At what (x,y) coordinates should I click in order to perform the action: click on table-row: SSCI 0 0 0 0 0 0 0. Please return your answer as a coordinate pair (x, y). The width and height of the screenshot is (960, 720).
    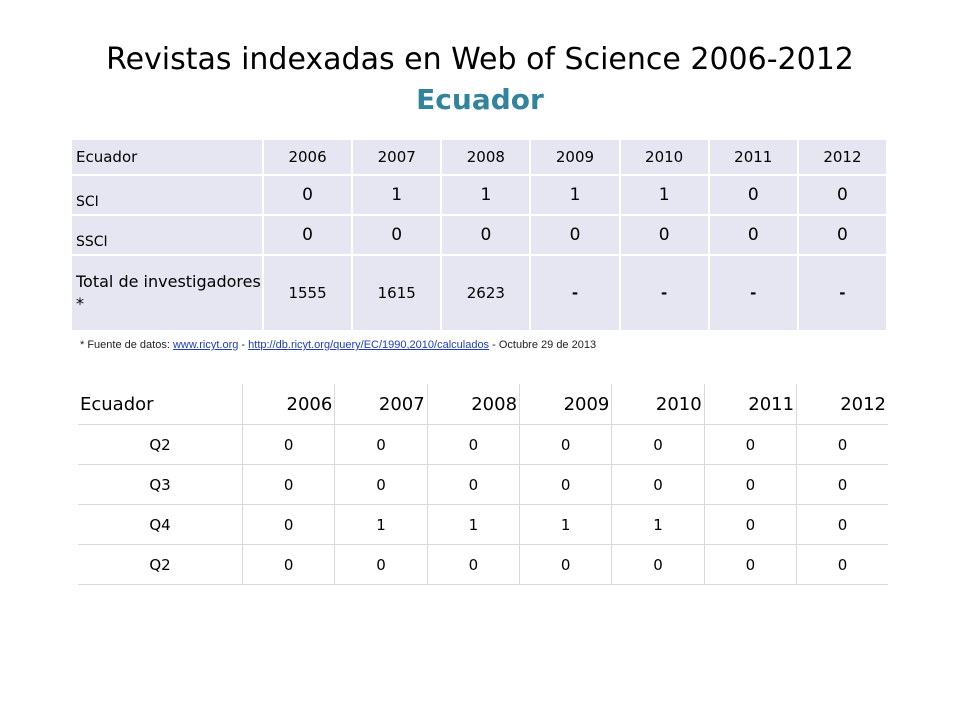
    Looking at the image, I should click on (479, 235).